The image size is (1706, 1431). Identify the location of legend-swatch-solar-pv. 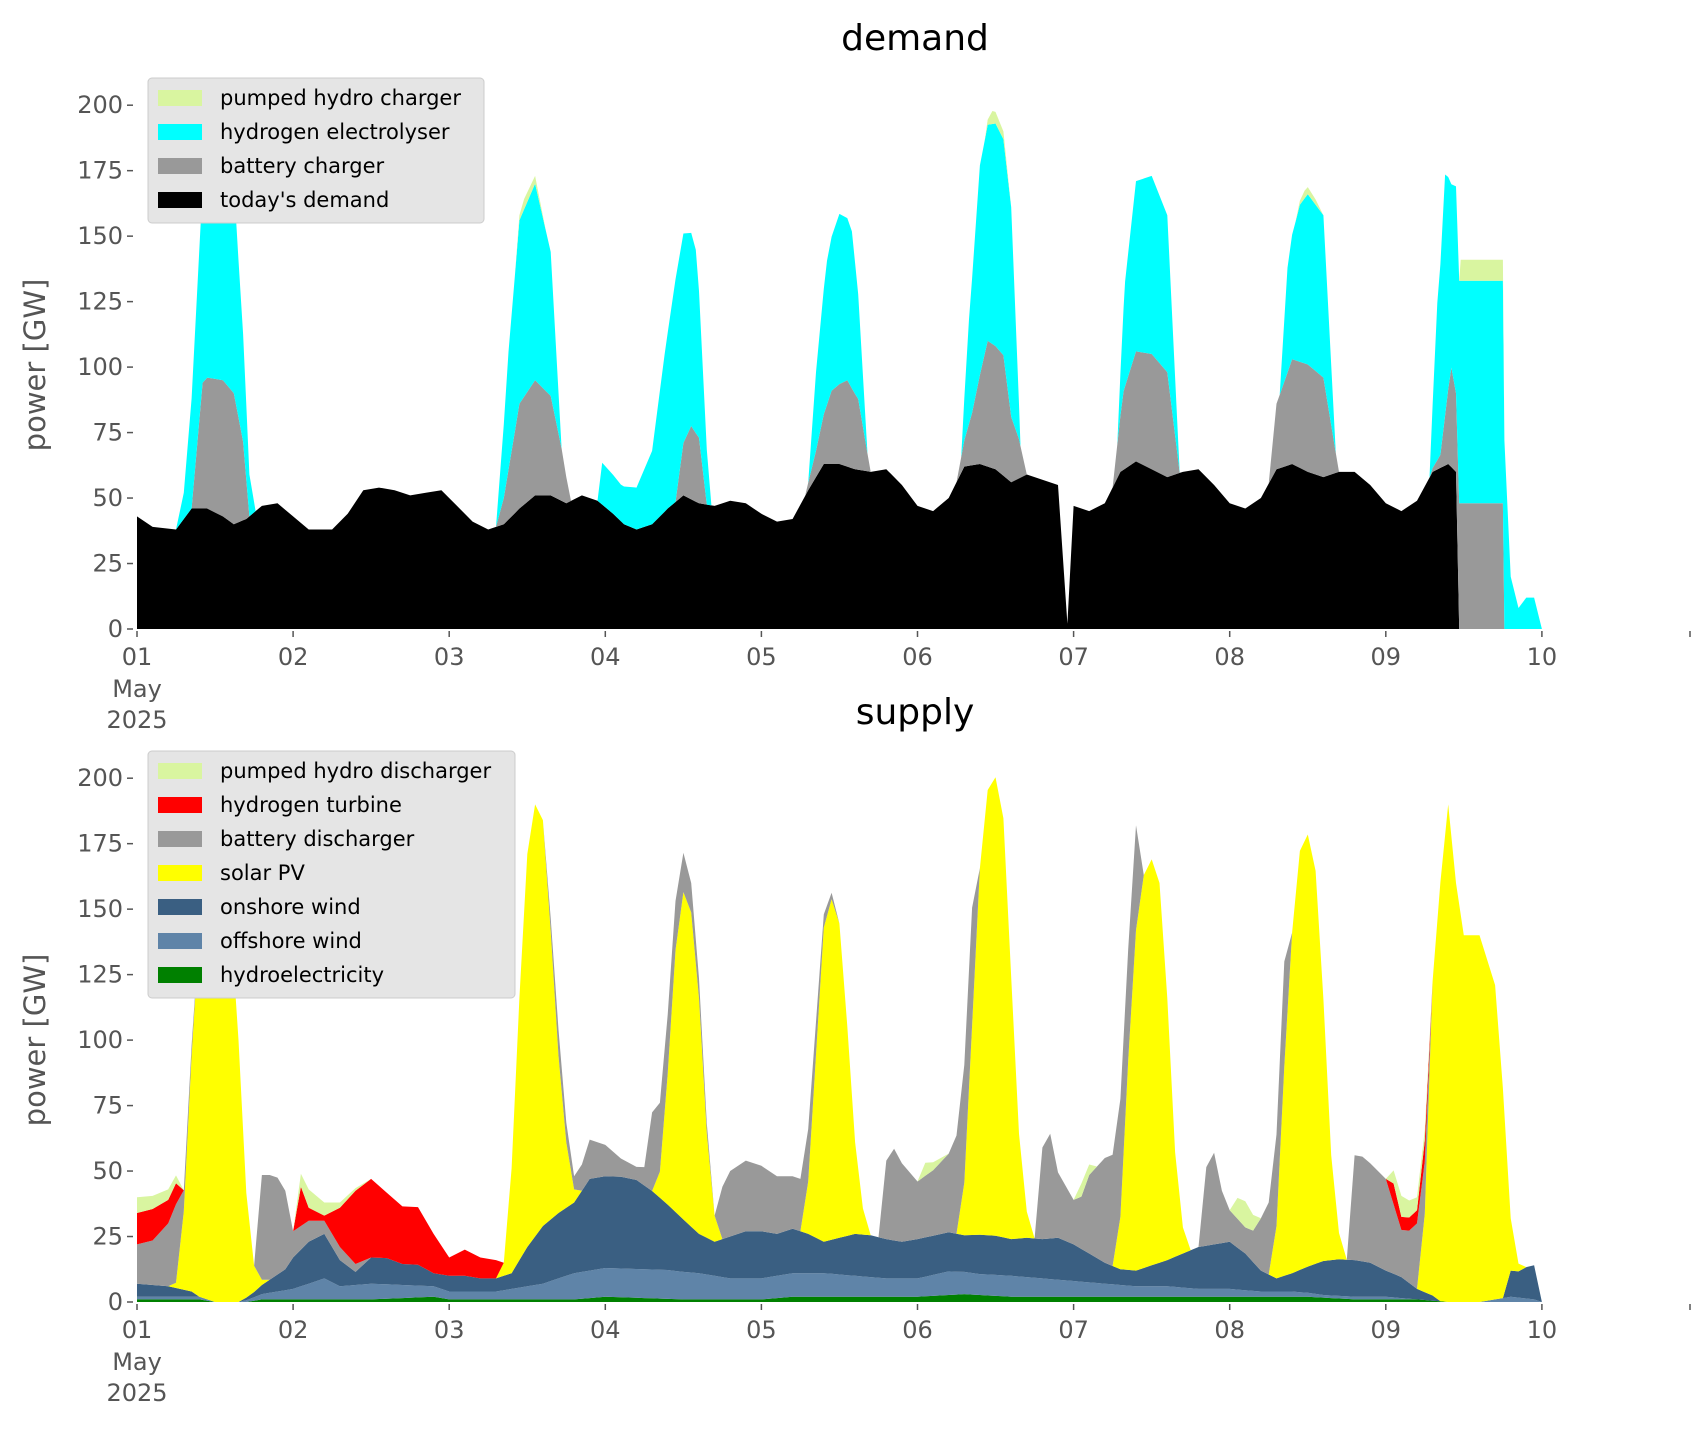
(180, 873).